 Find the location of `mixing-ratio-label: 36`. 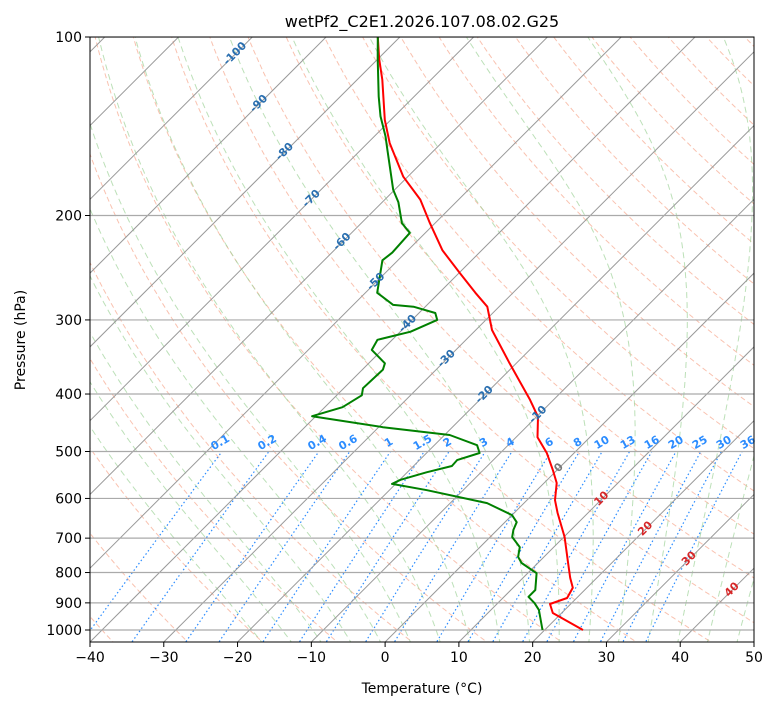

mixing-ratio-label: 36 is located at coordinates (748, 442).